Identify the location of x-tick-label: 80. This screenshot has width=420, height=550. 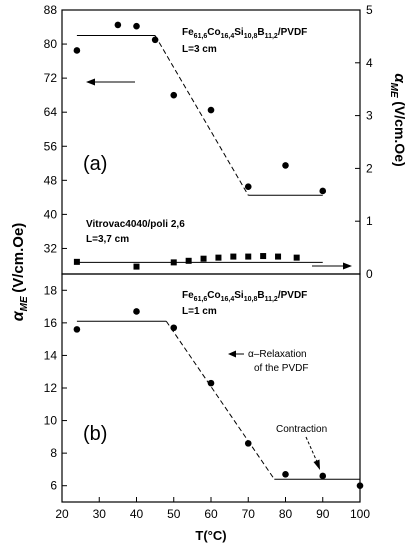
(286, 514).